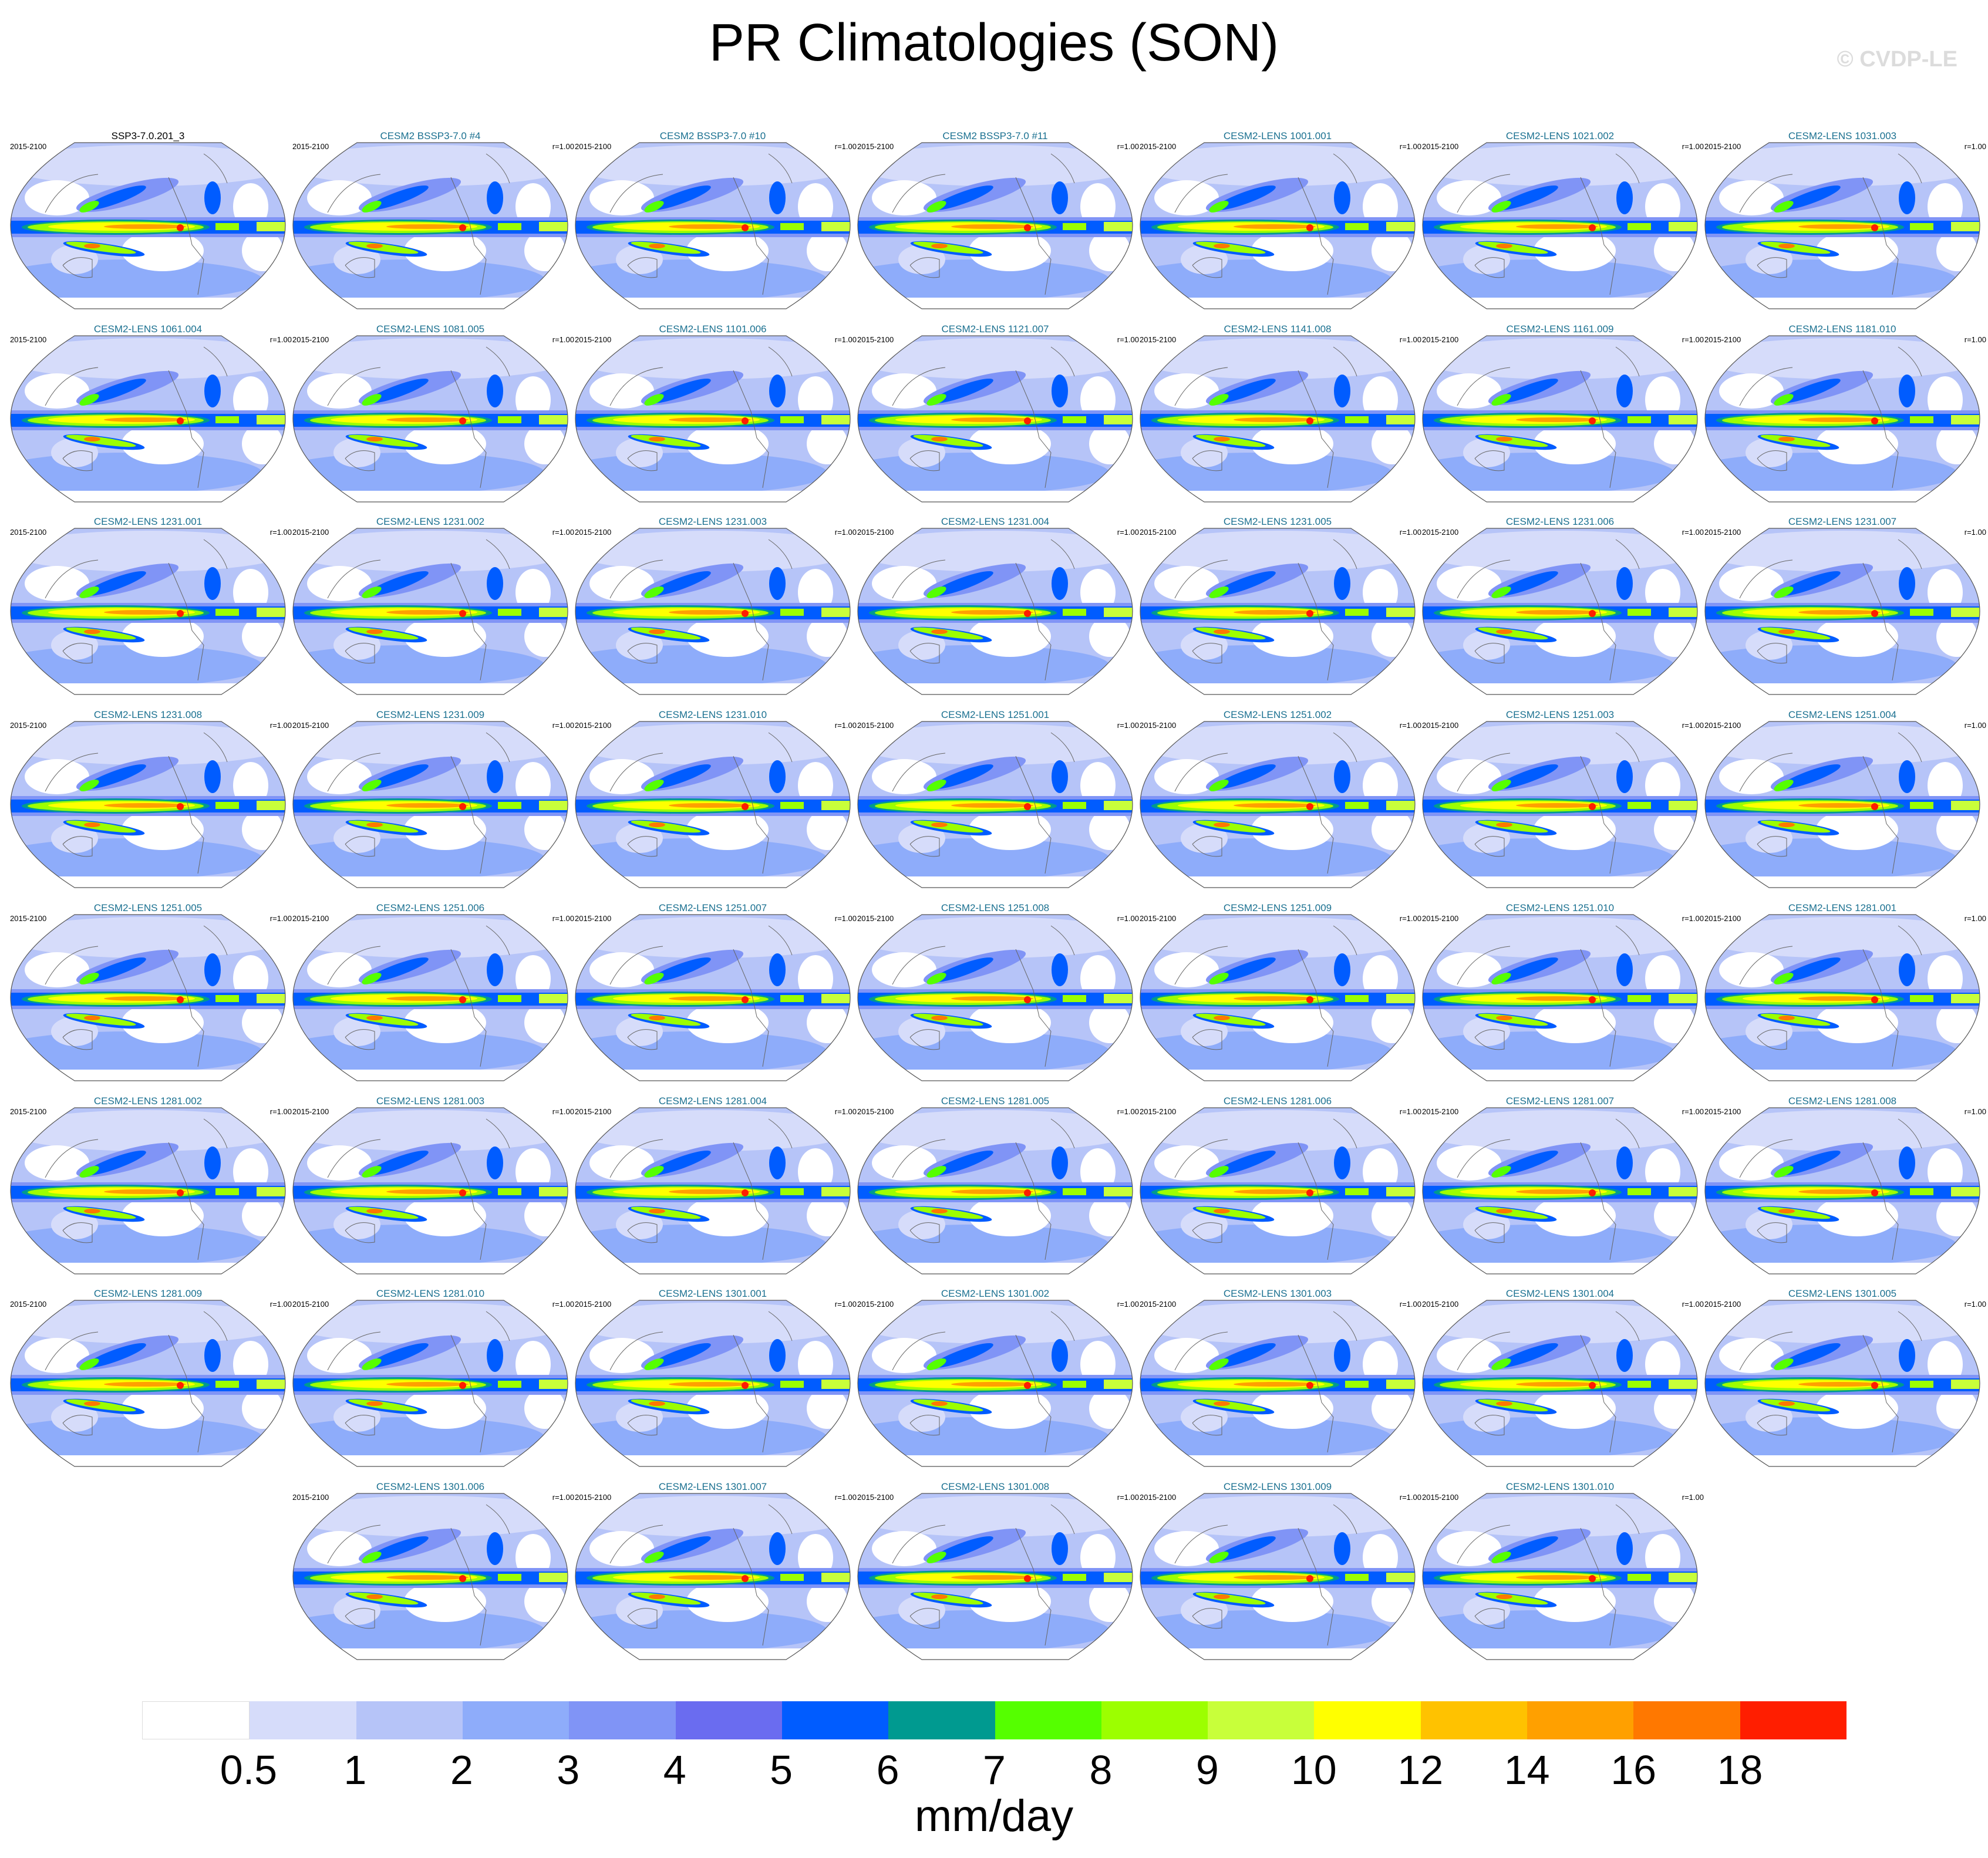 This screenshot has height=1858, width=1988. Describe the element at coordinates (675, 1770) in the screenshot. I see `colorbar-tick-label: 4` at that location.